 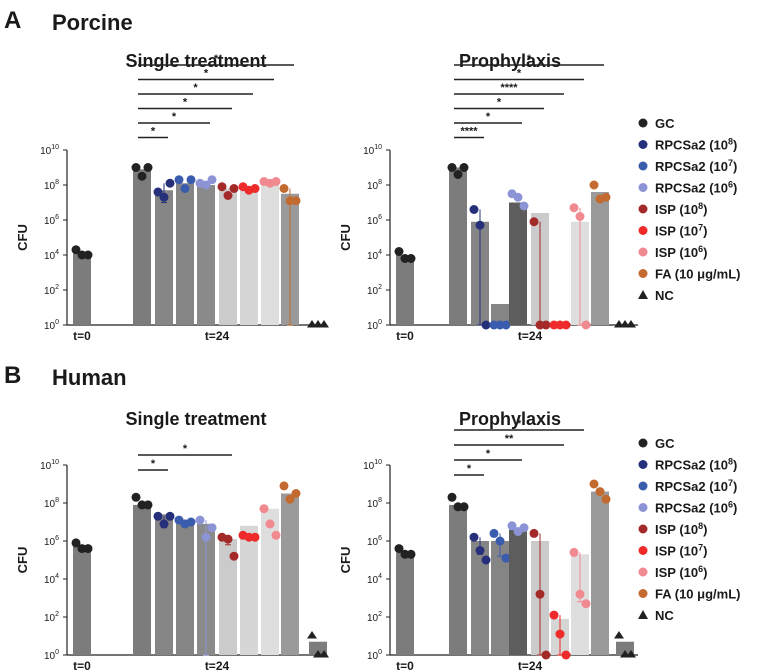 I want to click on chart-title: Single treatment, so click(x=195, y=61).